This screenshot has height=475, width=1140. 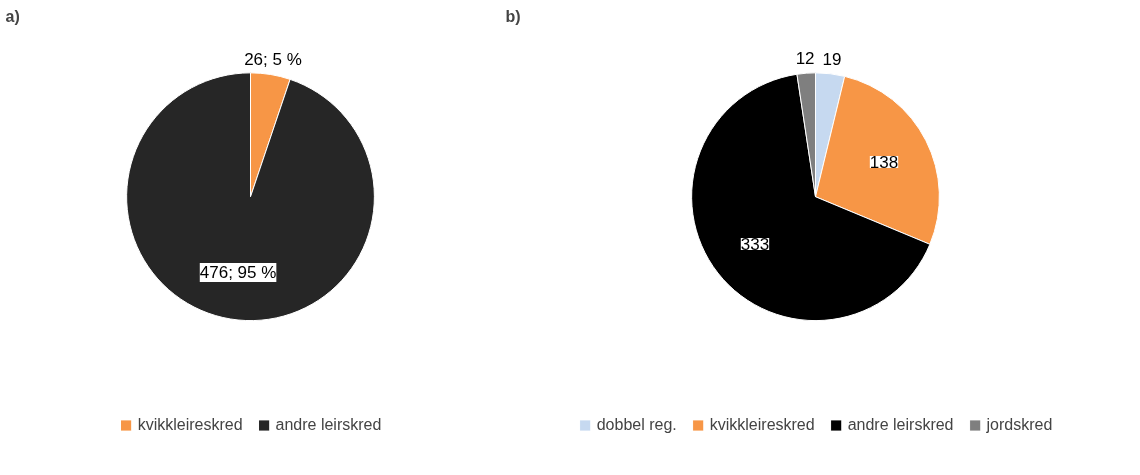 I want to click on chart-title: b), so click(x=513, y=16).